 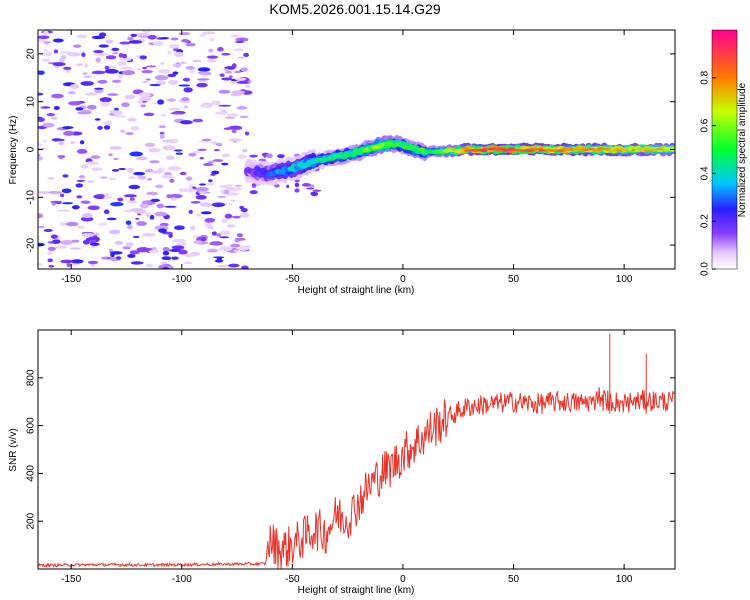 I want to click on x-tick-label: -100, so click(x=182, y=279).